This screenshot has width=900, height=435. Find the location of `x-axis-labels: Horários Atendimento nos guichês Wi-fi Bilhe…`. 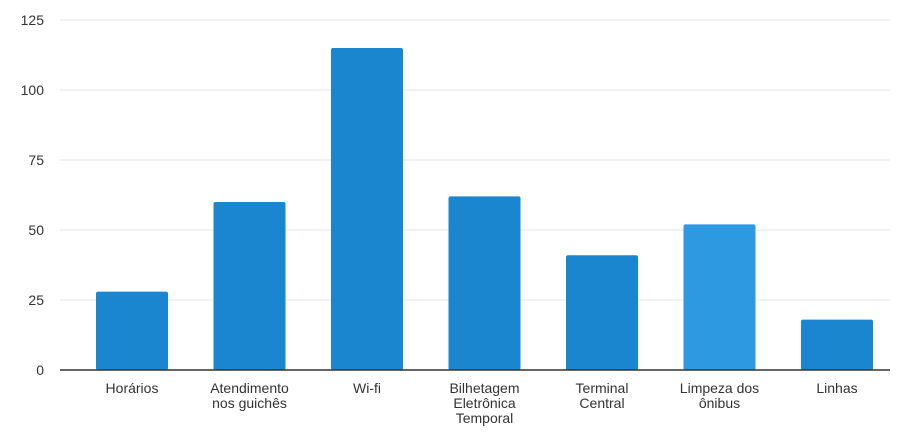

x-axis-labels: Horários Atendimento nos guichês Wi-fi Bilhe… is located at coordinates (482, 403).